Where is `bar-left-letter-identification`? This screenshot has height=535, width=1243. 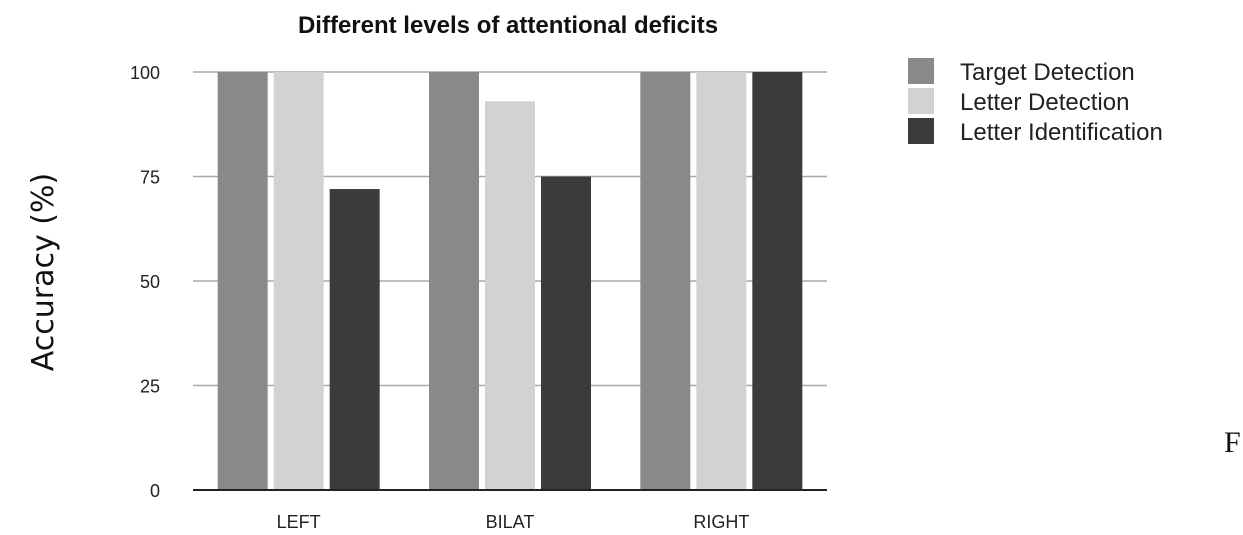
bar-left-letter-identification is located at coordinates (354, 340).